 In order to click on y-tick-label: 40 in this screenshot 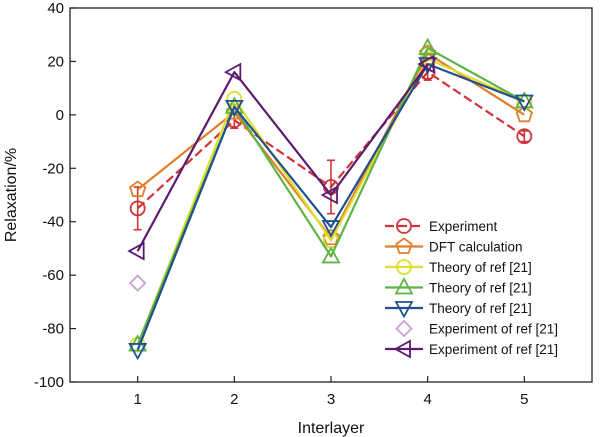, I will do `click(55, 8)`.